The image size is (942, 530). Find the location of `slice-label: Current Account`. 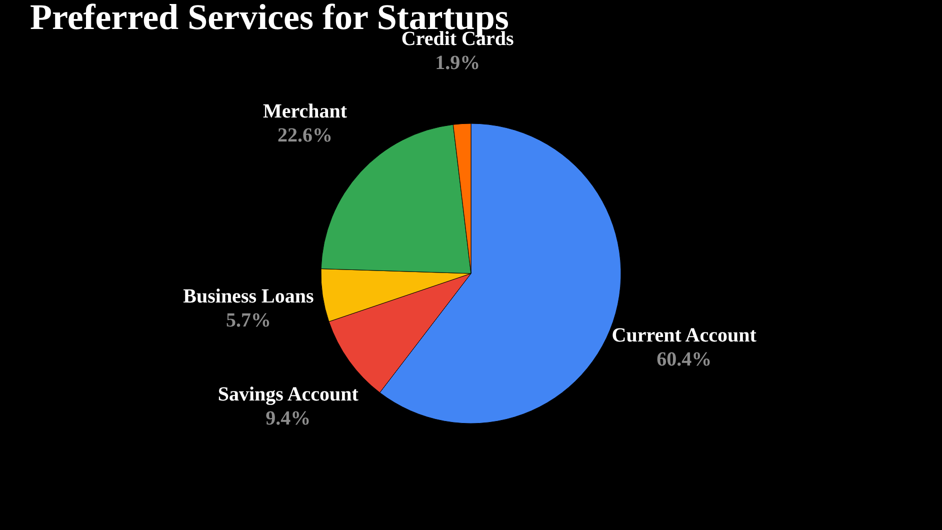

slice-label: Current Account is located at coordinates (684, 335).